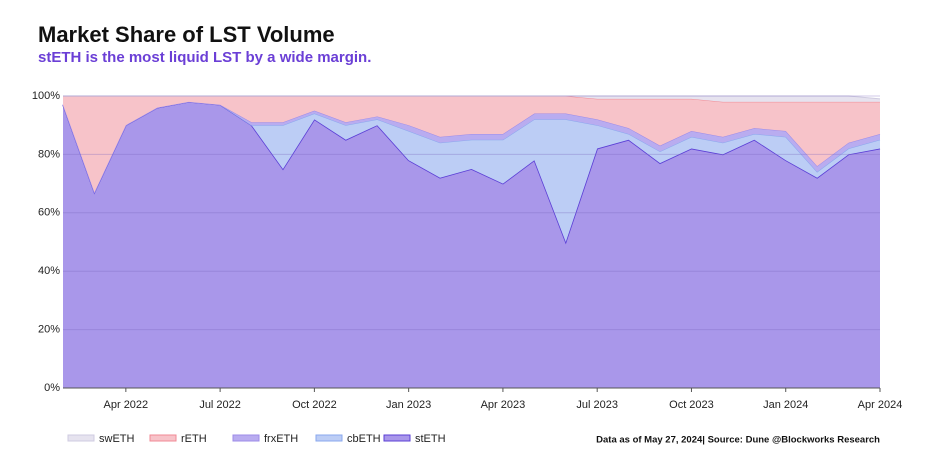 The width and height of the screenshot is (925, 466). Describe the element at coordinates (364, 439) in the screenshot. I see `legend-label: cbETH` at that location.